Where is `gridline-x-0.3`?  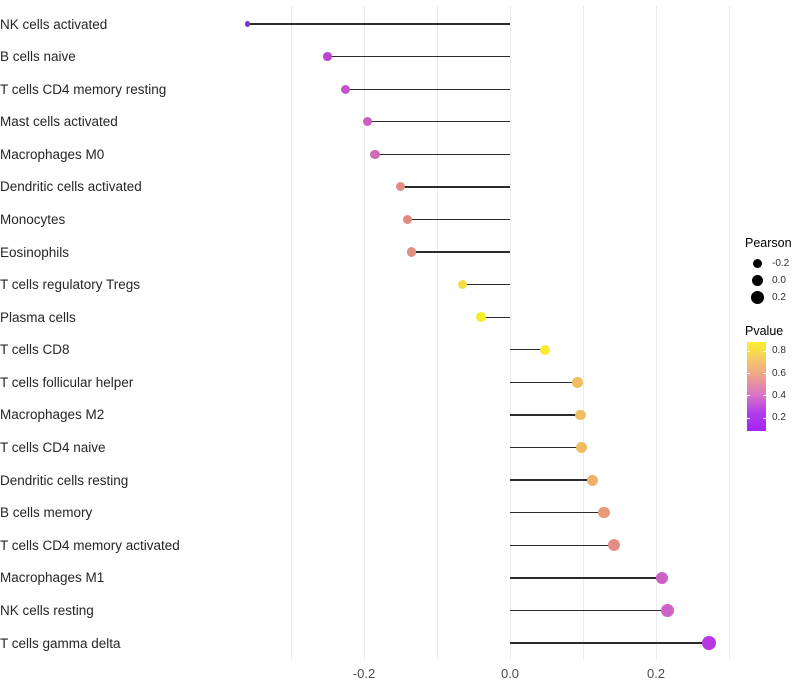
gridline-x-0.3 is located at coordinates (729, 333).